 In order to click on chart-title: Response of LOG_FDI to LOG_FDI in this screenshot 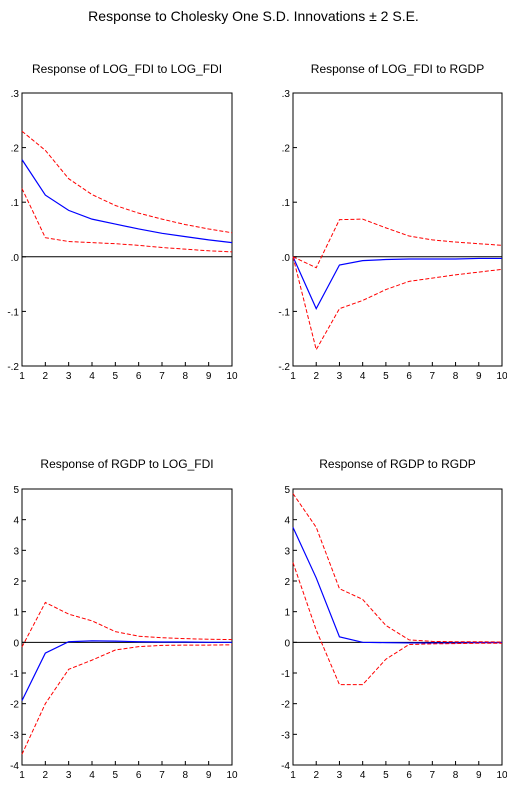, I will do `click(127, 69)`.